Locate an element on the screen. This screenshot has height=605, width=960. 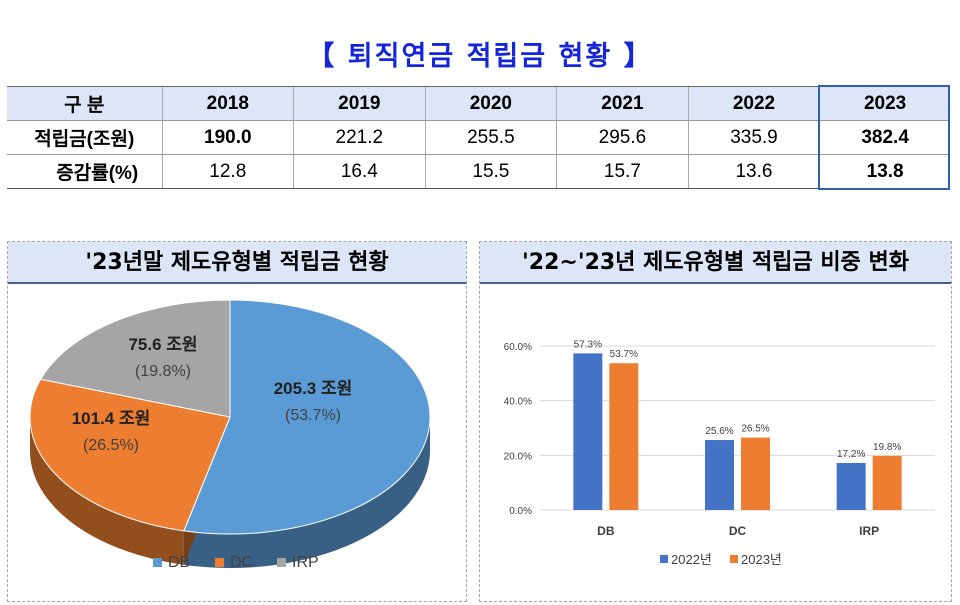
table-cell: 255.5 is located at coordinates (490, 137).